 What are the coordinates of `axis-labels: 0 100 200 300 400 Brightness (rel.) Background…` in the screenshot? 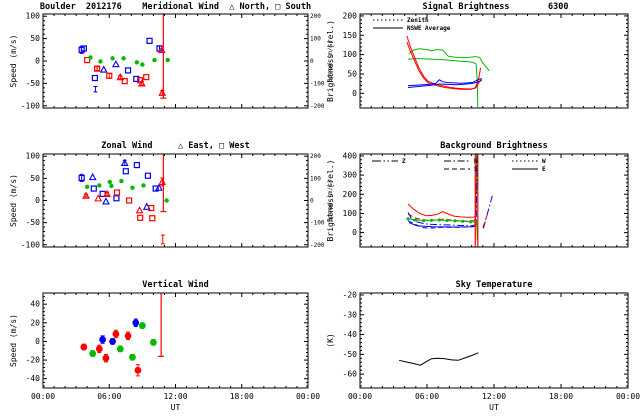 It's located at (437, 190).